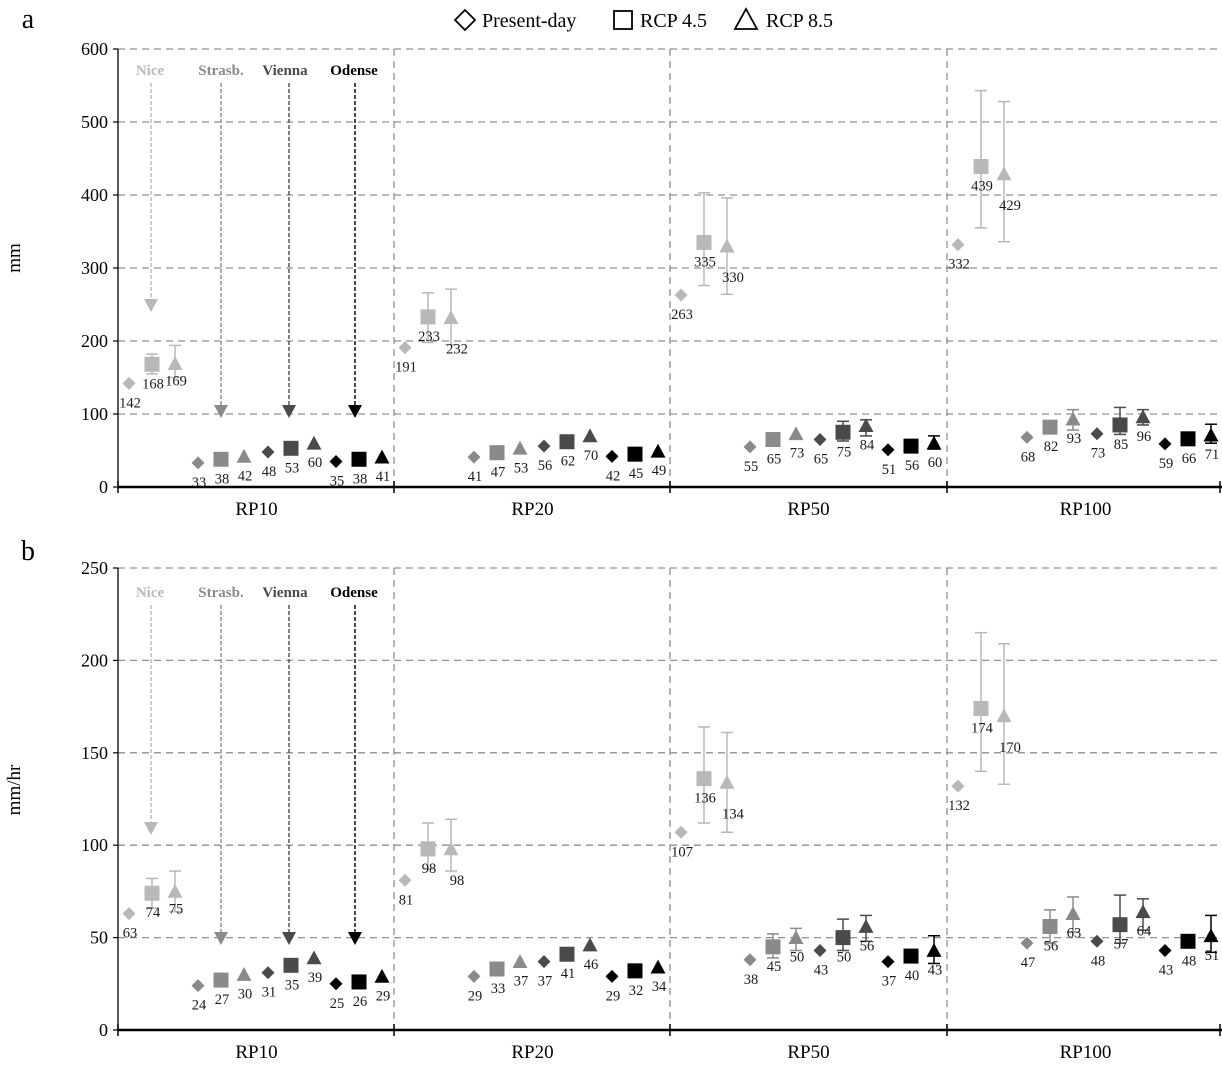  I want to click on data-label: 75, so click(176, 909).